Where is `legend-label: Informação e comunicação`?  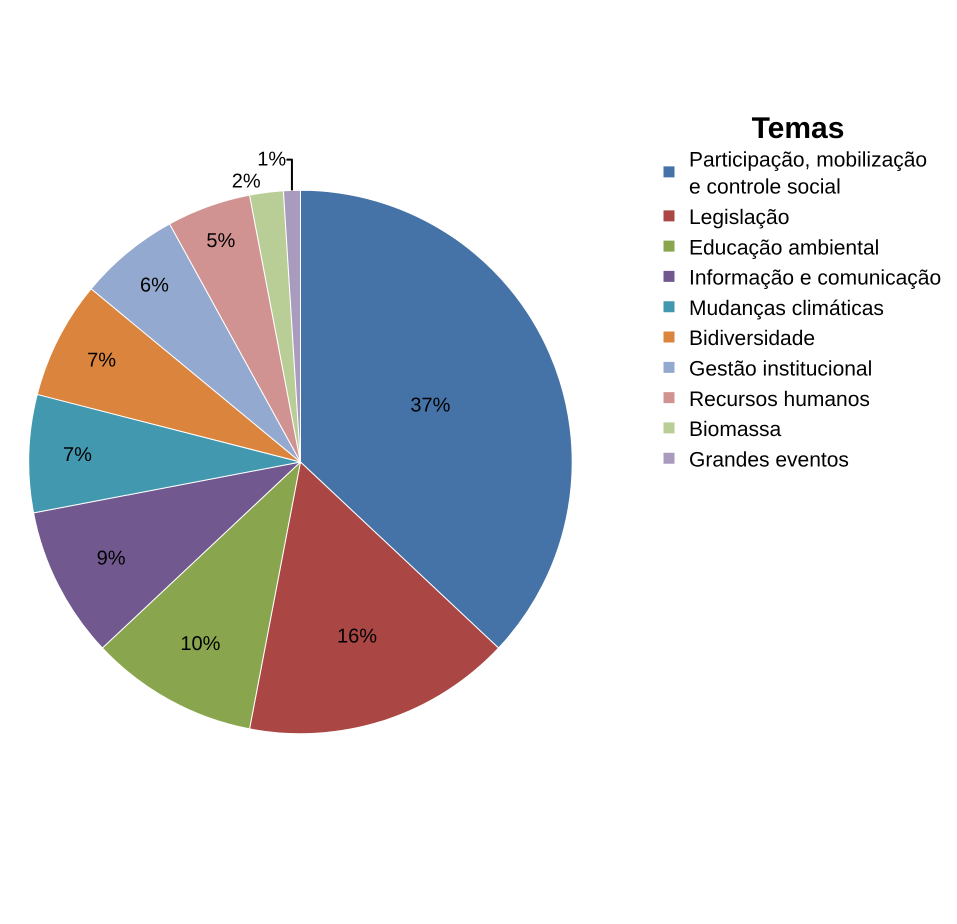 legend-label: Informação e comunicação is located at coordinates (815, 278).